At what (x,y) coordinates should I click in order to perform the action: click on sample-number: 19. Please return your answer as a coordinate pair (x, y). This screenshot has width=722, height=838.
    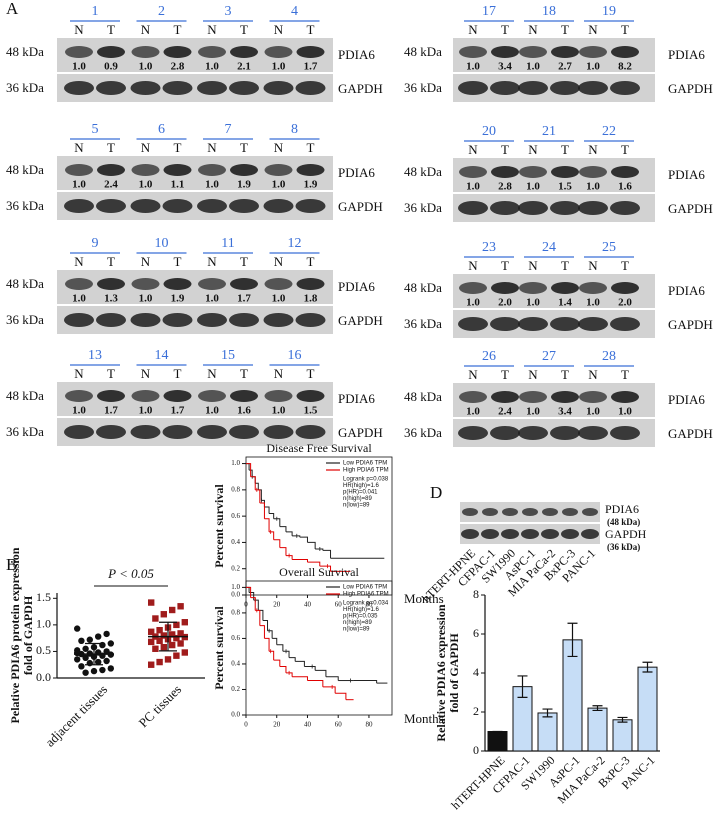
    Looking at the image, I should click on (609, 11).